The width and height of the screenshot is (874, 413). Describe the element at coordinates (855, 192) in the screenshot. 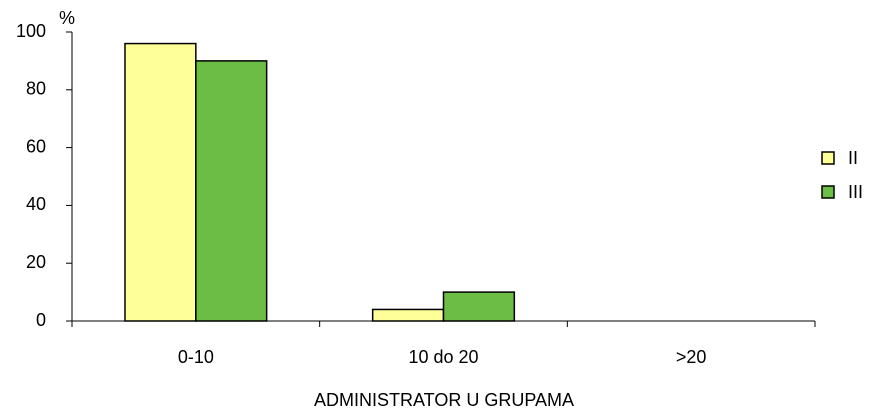

I see `legend-label: III` at that location.